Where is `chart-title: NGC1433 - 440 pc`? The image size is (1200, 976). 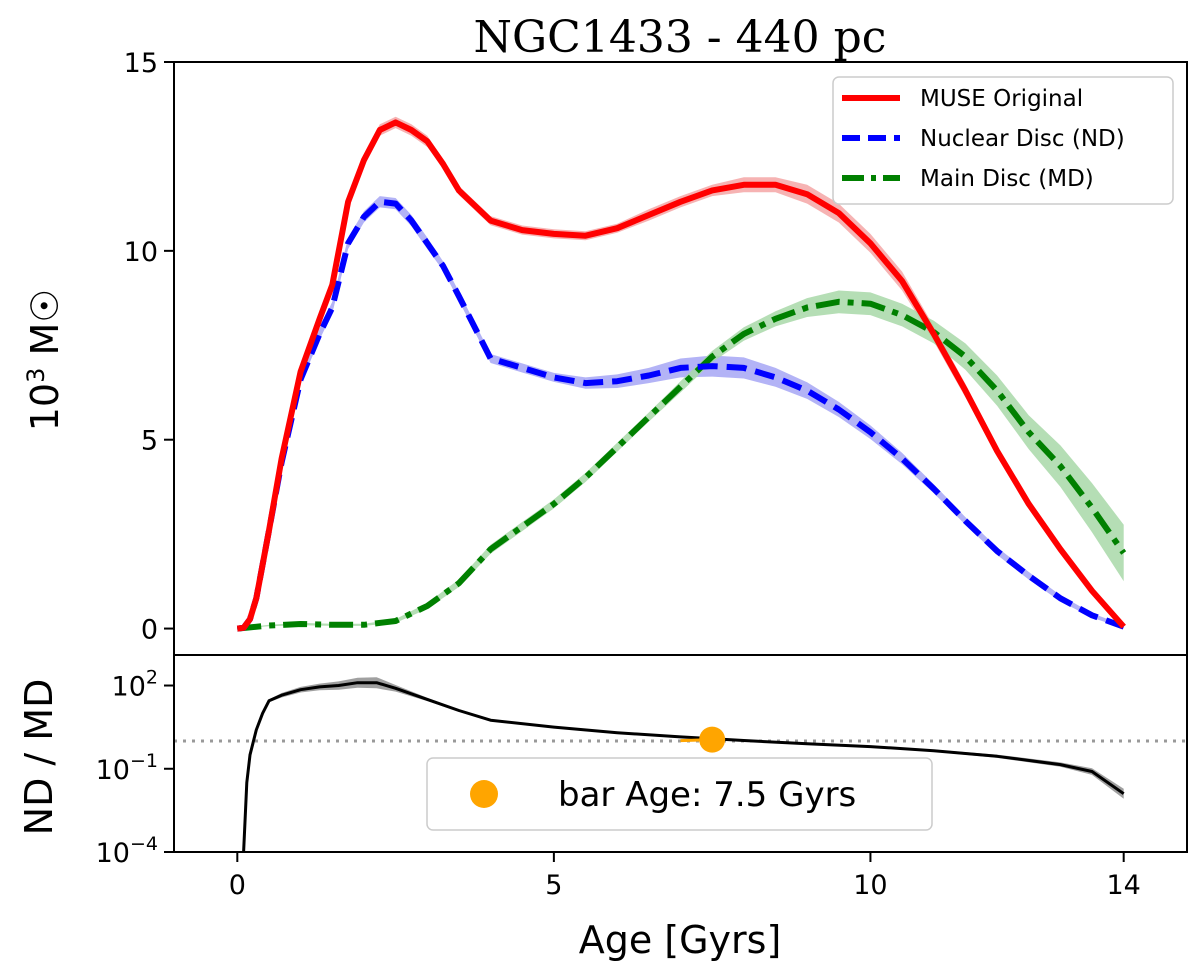
chart-title: NGC1433 - 440 pc is located at coordinates (680, 37).